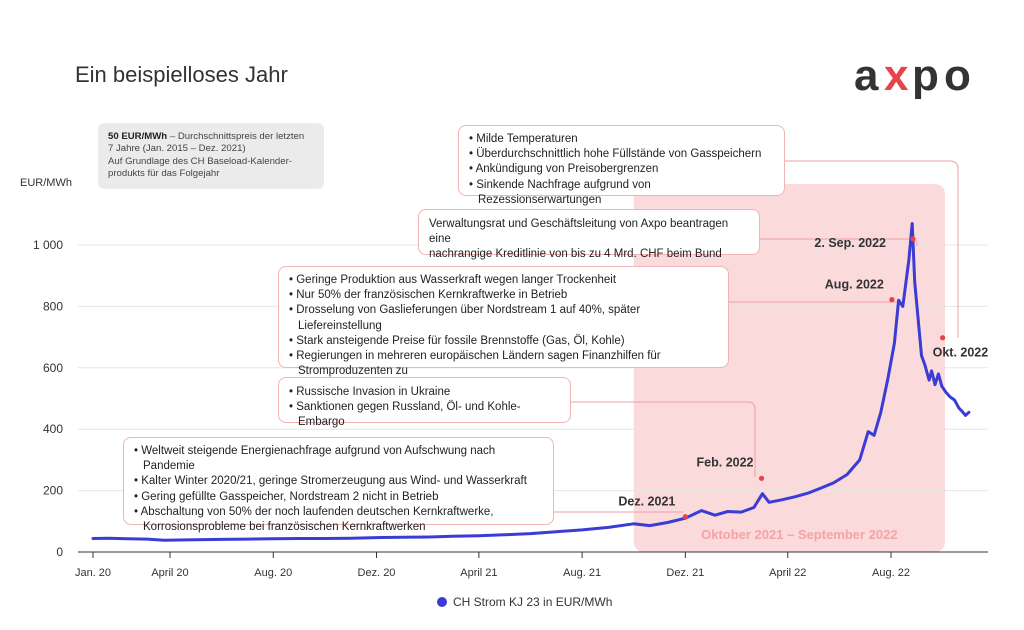 Image resolution: width=1024 pixels, height=630 pixels. What do you see at coordinates (891, 573) in the screenshot?
I see `x-tick-label: Aug. 22` at bounding box center [891, 573].